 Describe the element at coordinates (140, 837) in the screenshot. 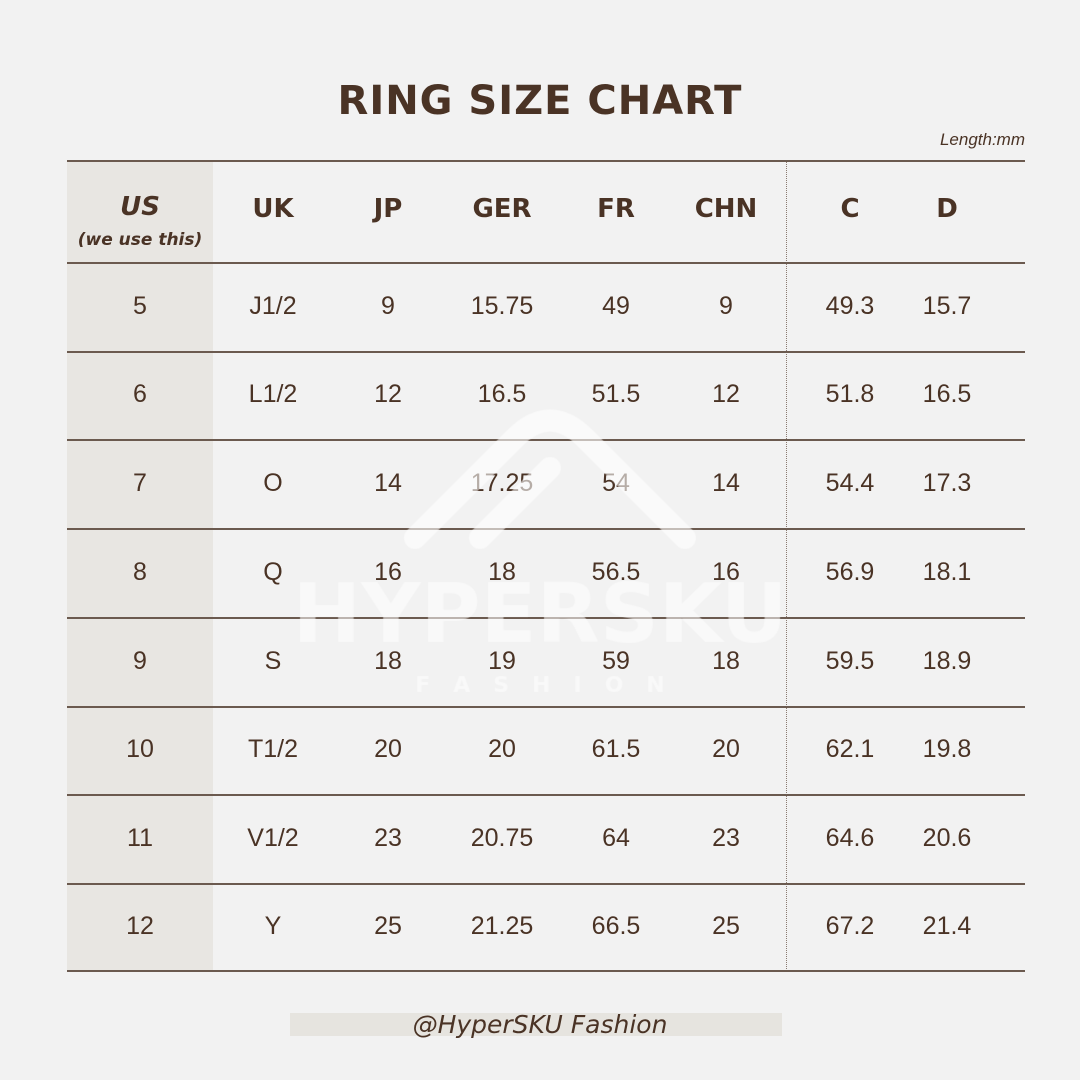

I see `cell-us: 11` at that location.